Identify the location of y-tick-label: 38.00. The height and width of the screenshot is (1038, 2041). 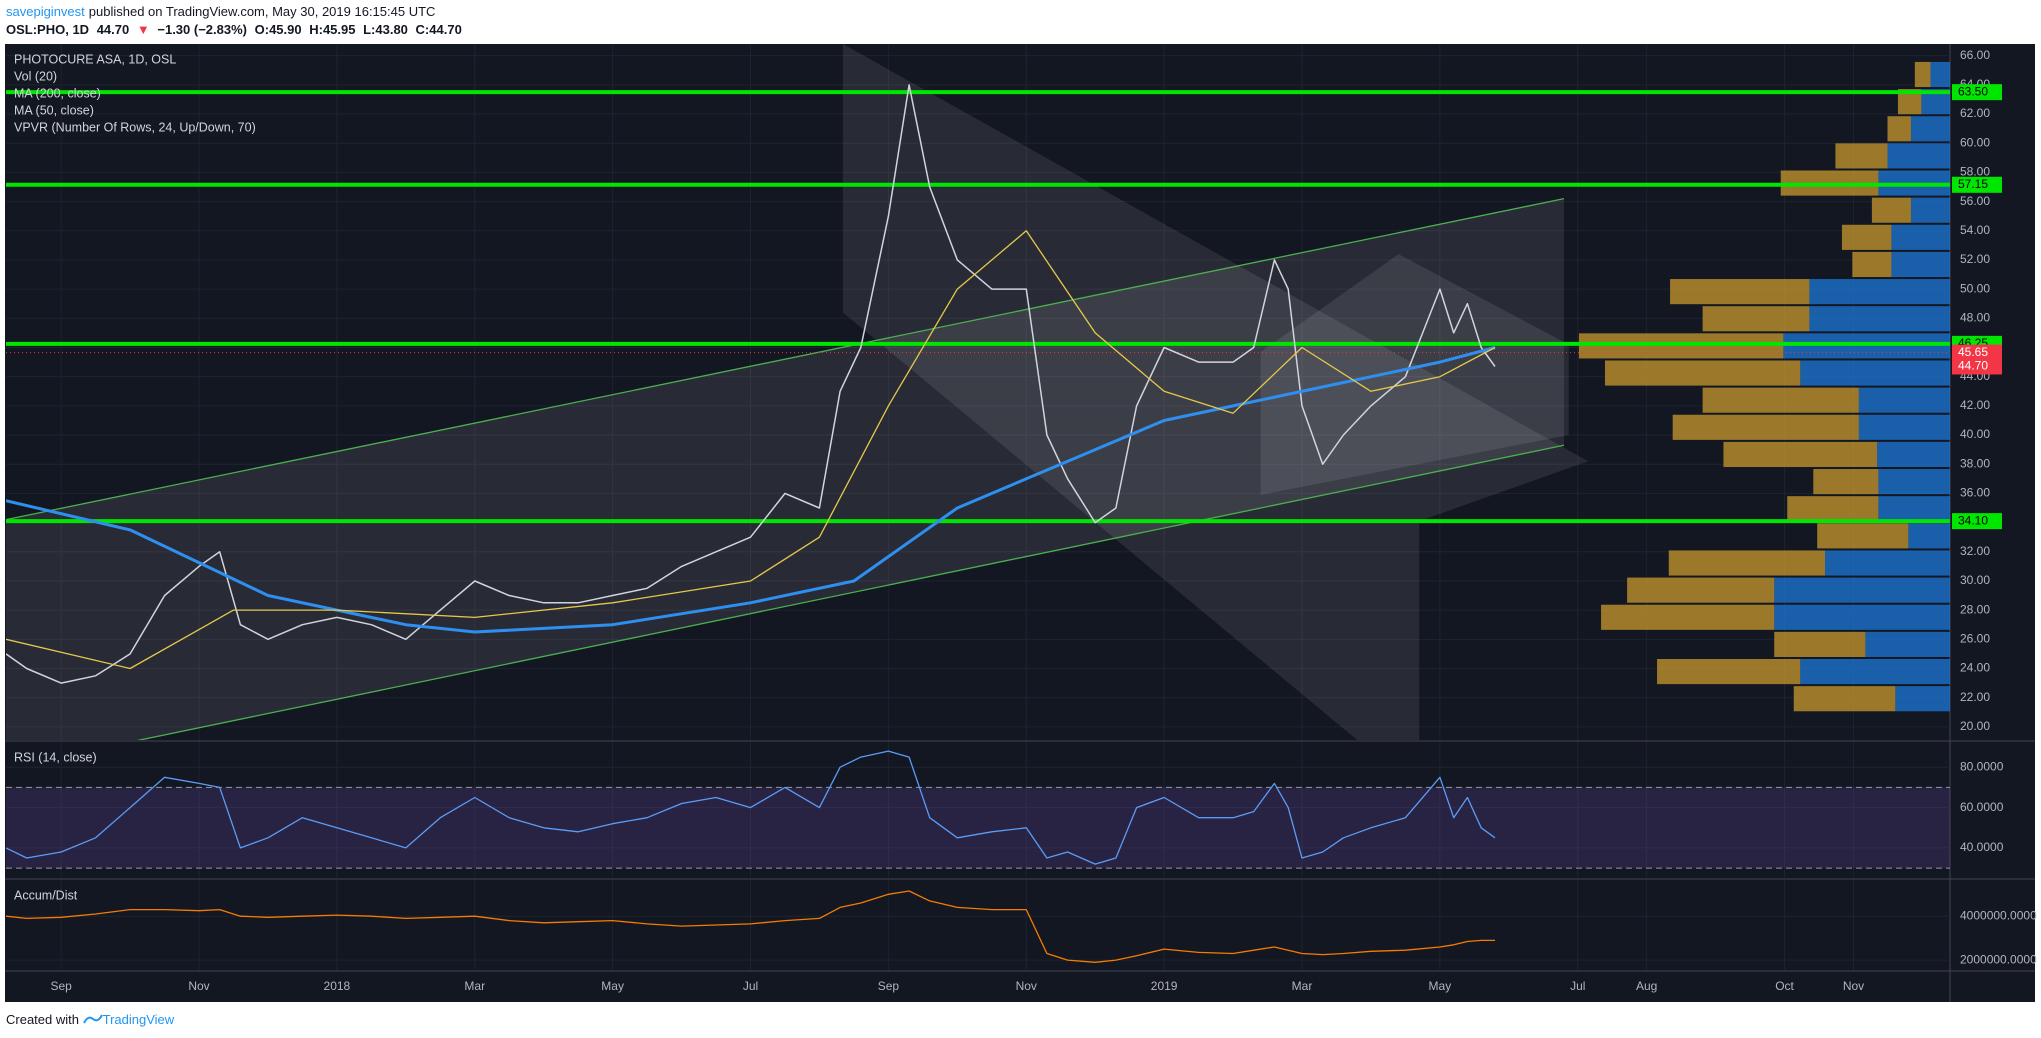
(1975, 463).